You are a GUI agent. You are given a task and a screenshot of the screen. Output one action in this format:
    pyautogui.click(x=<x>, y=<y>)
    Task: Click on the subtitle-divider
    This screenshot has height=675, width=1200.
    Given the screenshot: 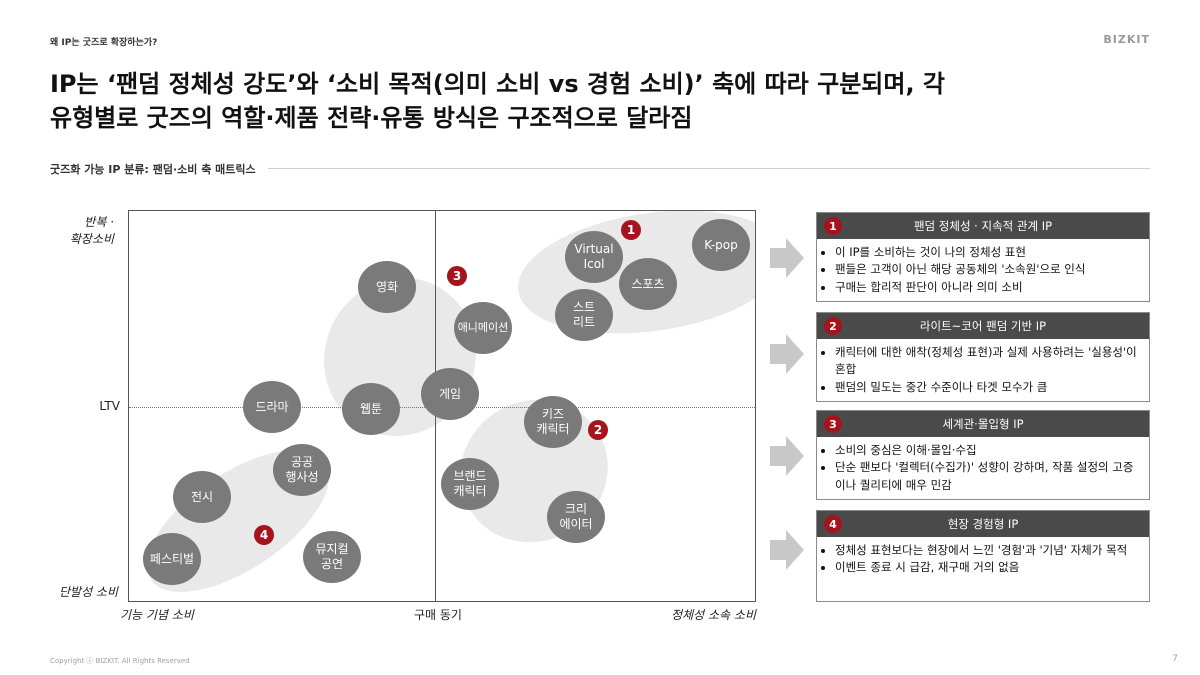 What is the action you would take?
    pyautogui.click(x=600, y=168)
    